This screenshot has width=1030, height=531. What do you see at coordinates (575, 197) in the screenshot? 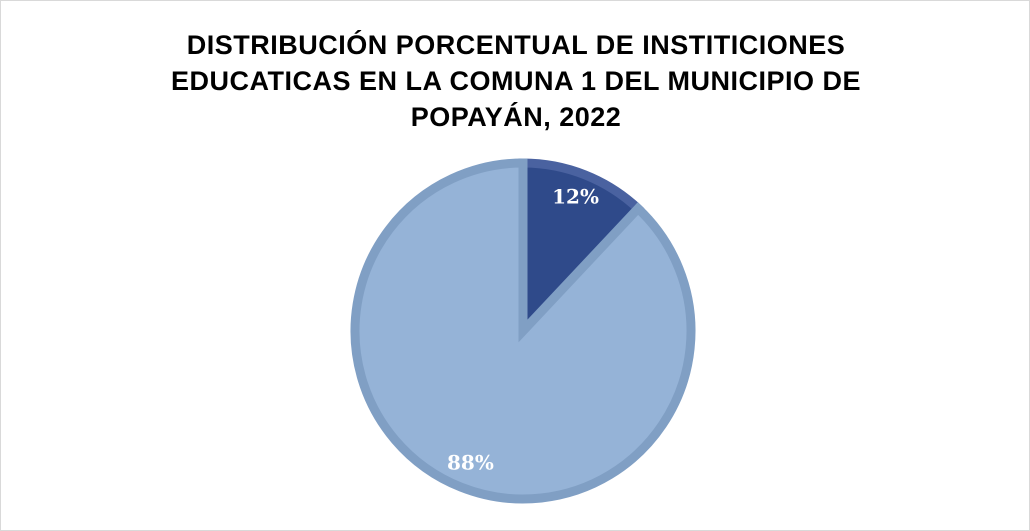
I see `data-label: 12%` at bounding box center [575, 197].